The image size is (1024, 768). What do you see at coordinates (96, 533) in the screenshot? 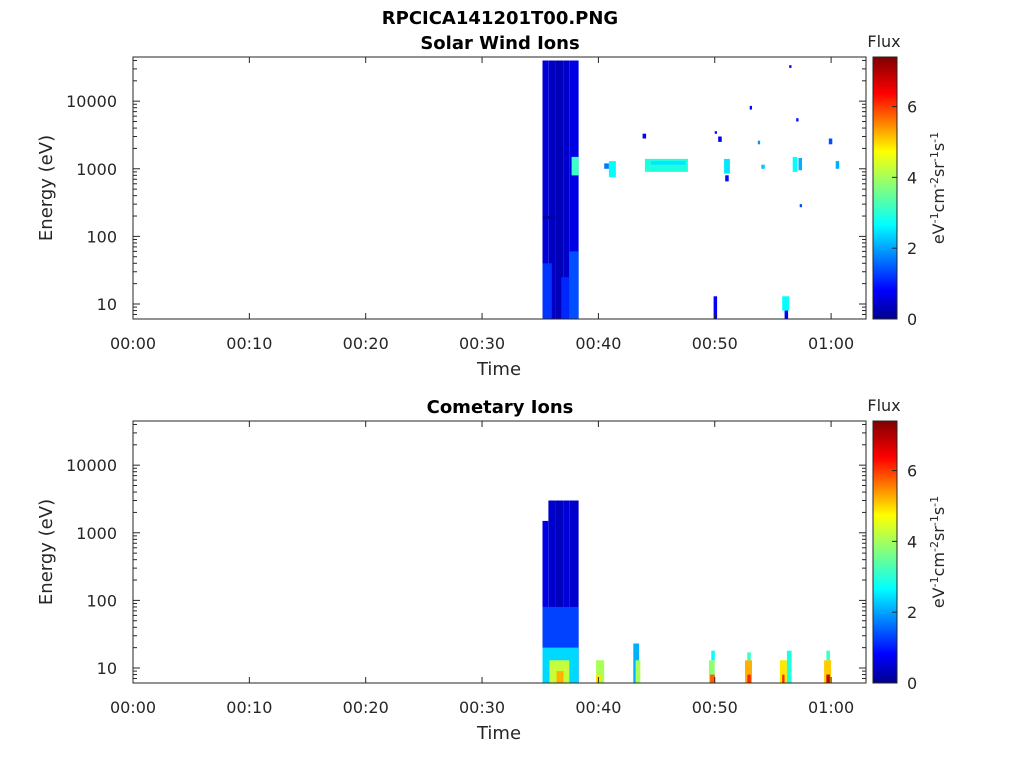
I see `y-tick-label: 1000` at bounding box center [96, 533].